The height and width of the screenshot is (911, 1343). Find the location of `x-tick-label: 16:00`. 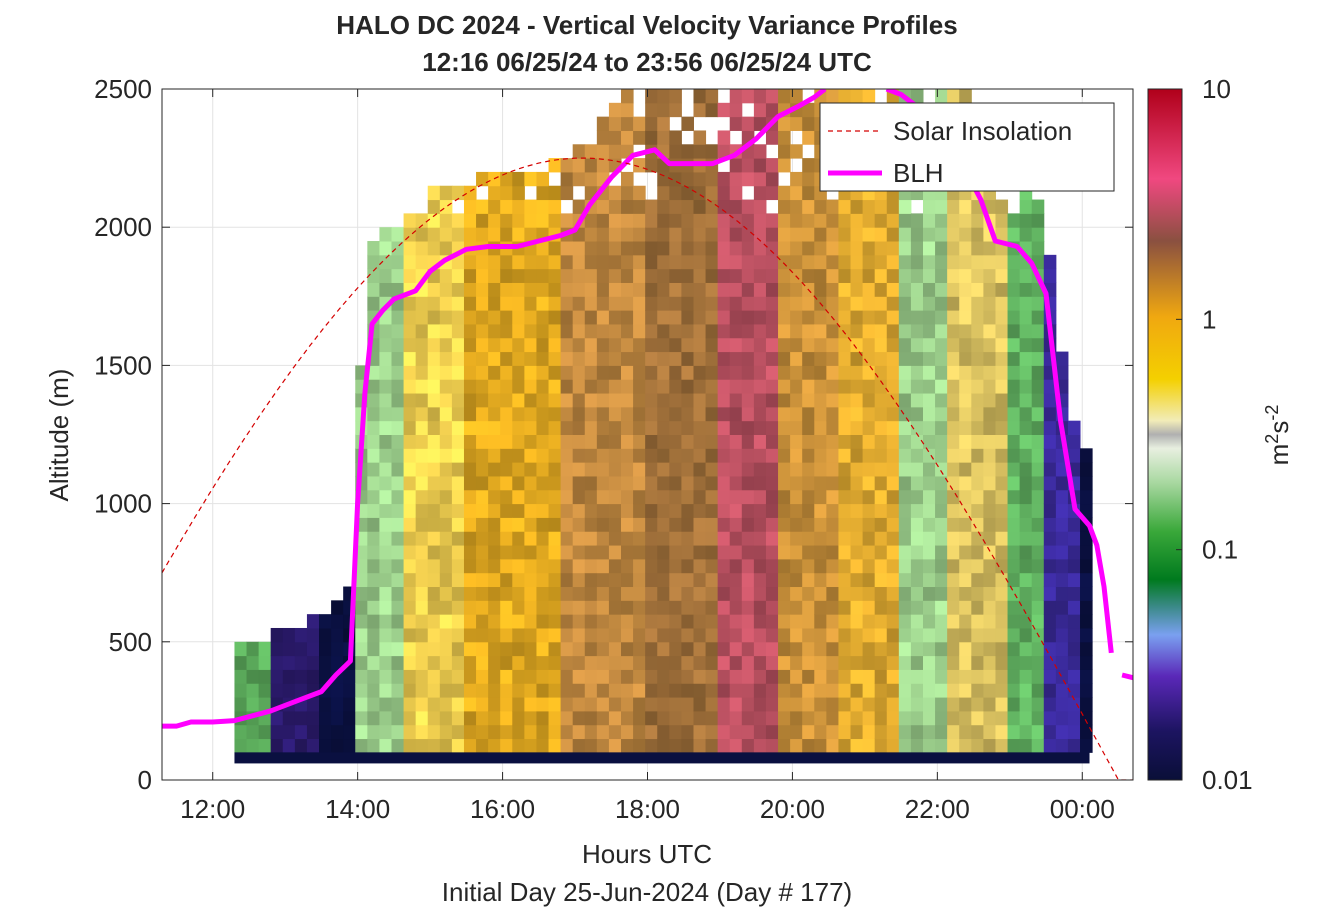

x-tick-label: 16:00 is located at coordinates (502, 809).